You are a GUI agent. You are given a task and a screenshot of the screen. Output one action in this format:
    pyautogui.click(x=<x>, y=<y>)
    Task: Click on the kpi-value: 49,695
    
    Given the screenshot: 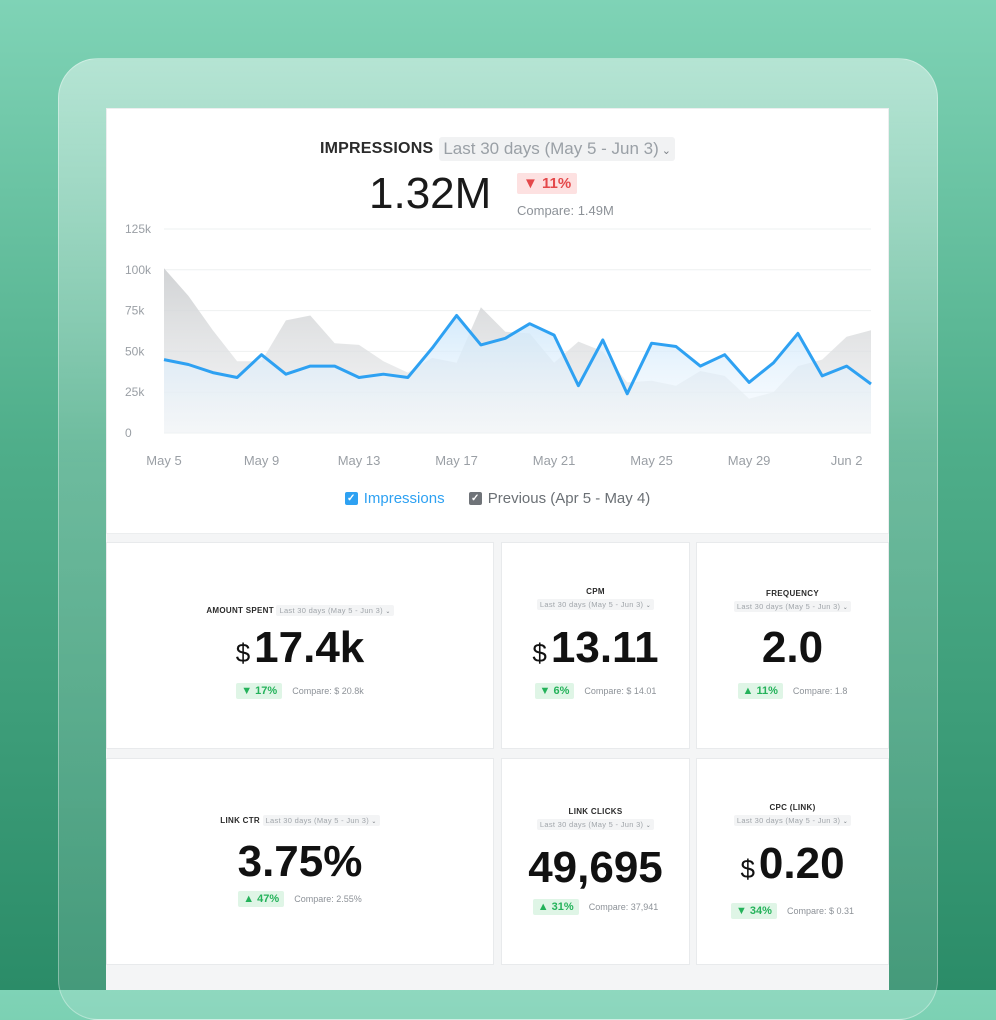 What is the action you would take?
    pyautogui.click(x=595, y=868)
    